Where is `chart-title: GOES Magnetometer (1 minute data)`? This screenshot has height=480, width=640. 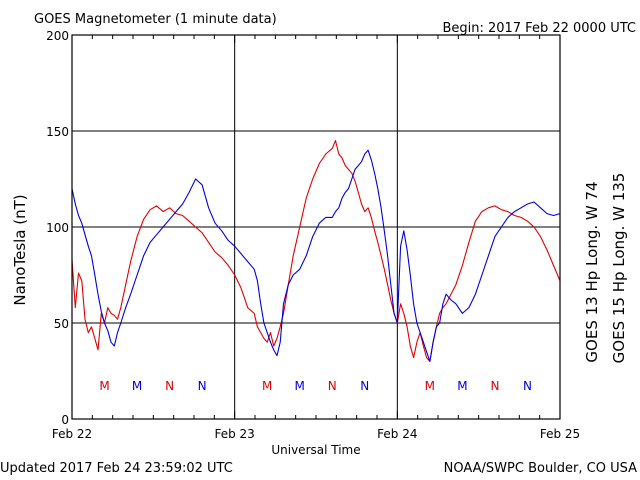
chart-title: GOES Magnetometer (1 minute data) is located at coordinates (155, 19).